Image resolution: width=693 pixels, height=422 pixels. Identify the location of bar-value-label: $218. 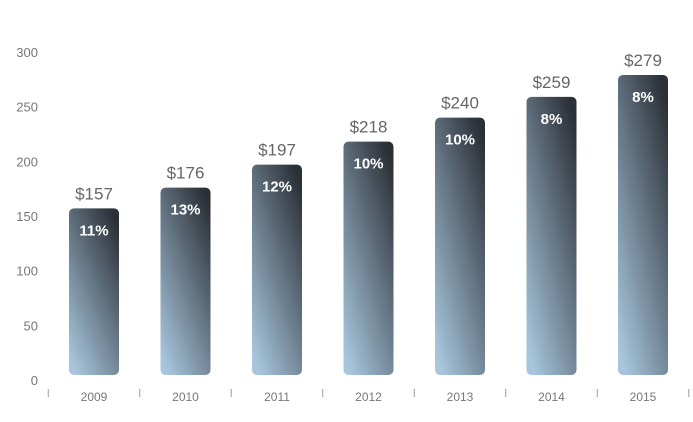
(369, 127).